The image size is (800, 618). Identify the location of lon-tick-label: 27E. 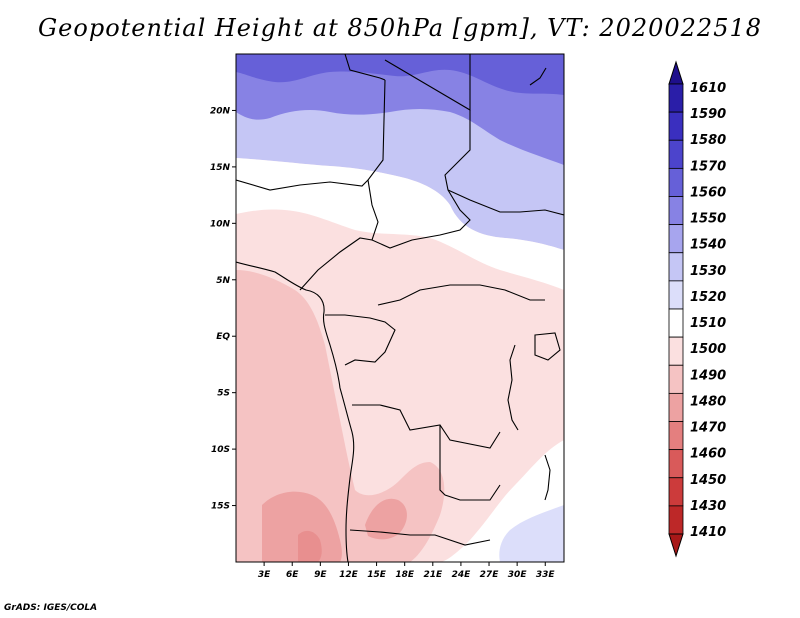
(490, 575).